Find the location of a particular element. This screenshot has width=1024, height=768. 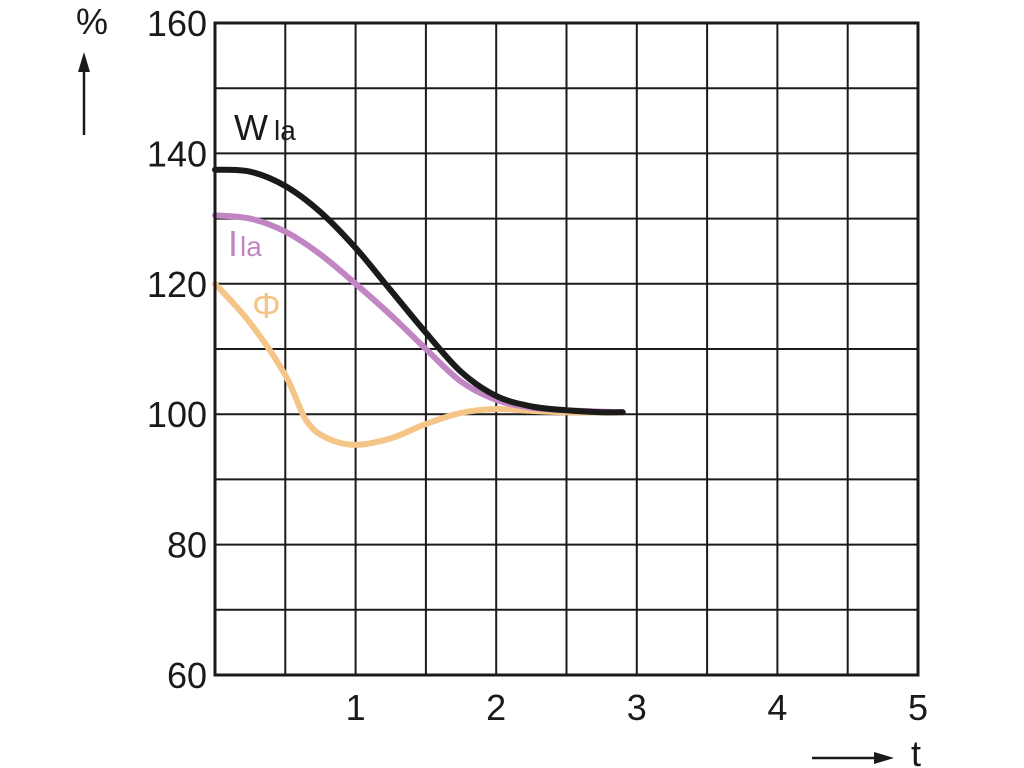

x-tick-label: 4 is located at coordinates (777, 707).